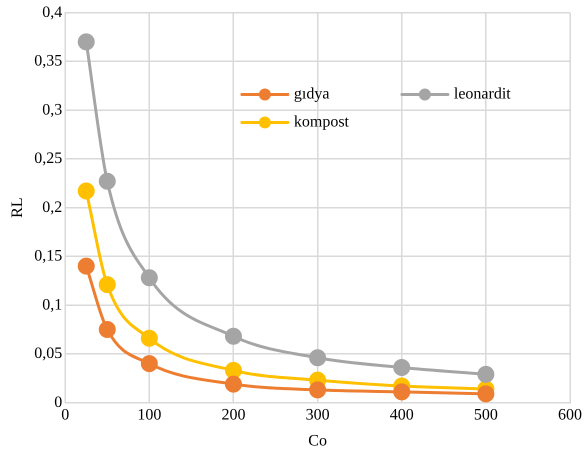 This screenshot has height=459, width=588. I want to click on y-tick-label: 0,1, so click(52, 305).